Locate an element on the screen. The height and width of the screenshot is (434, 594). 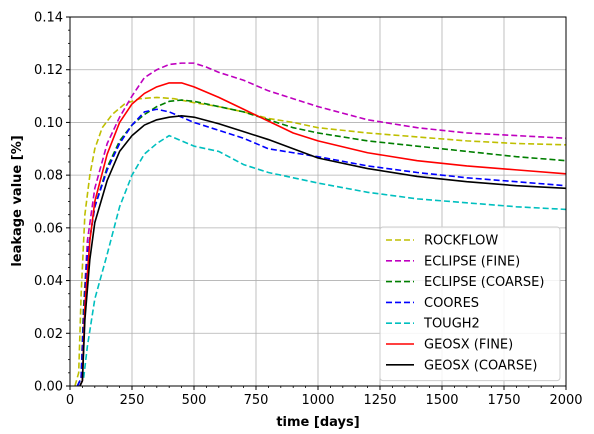
x-tick-label: 1500 is located at coordinates (441, 400).